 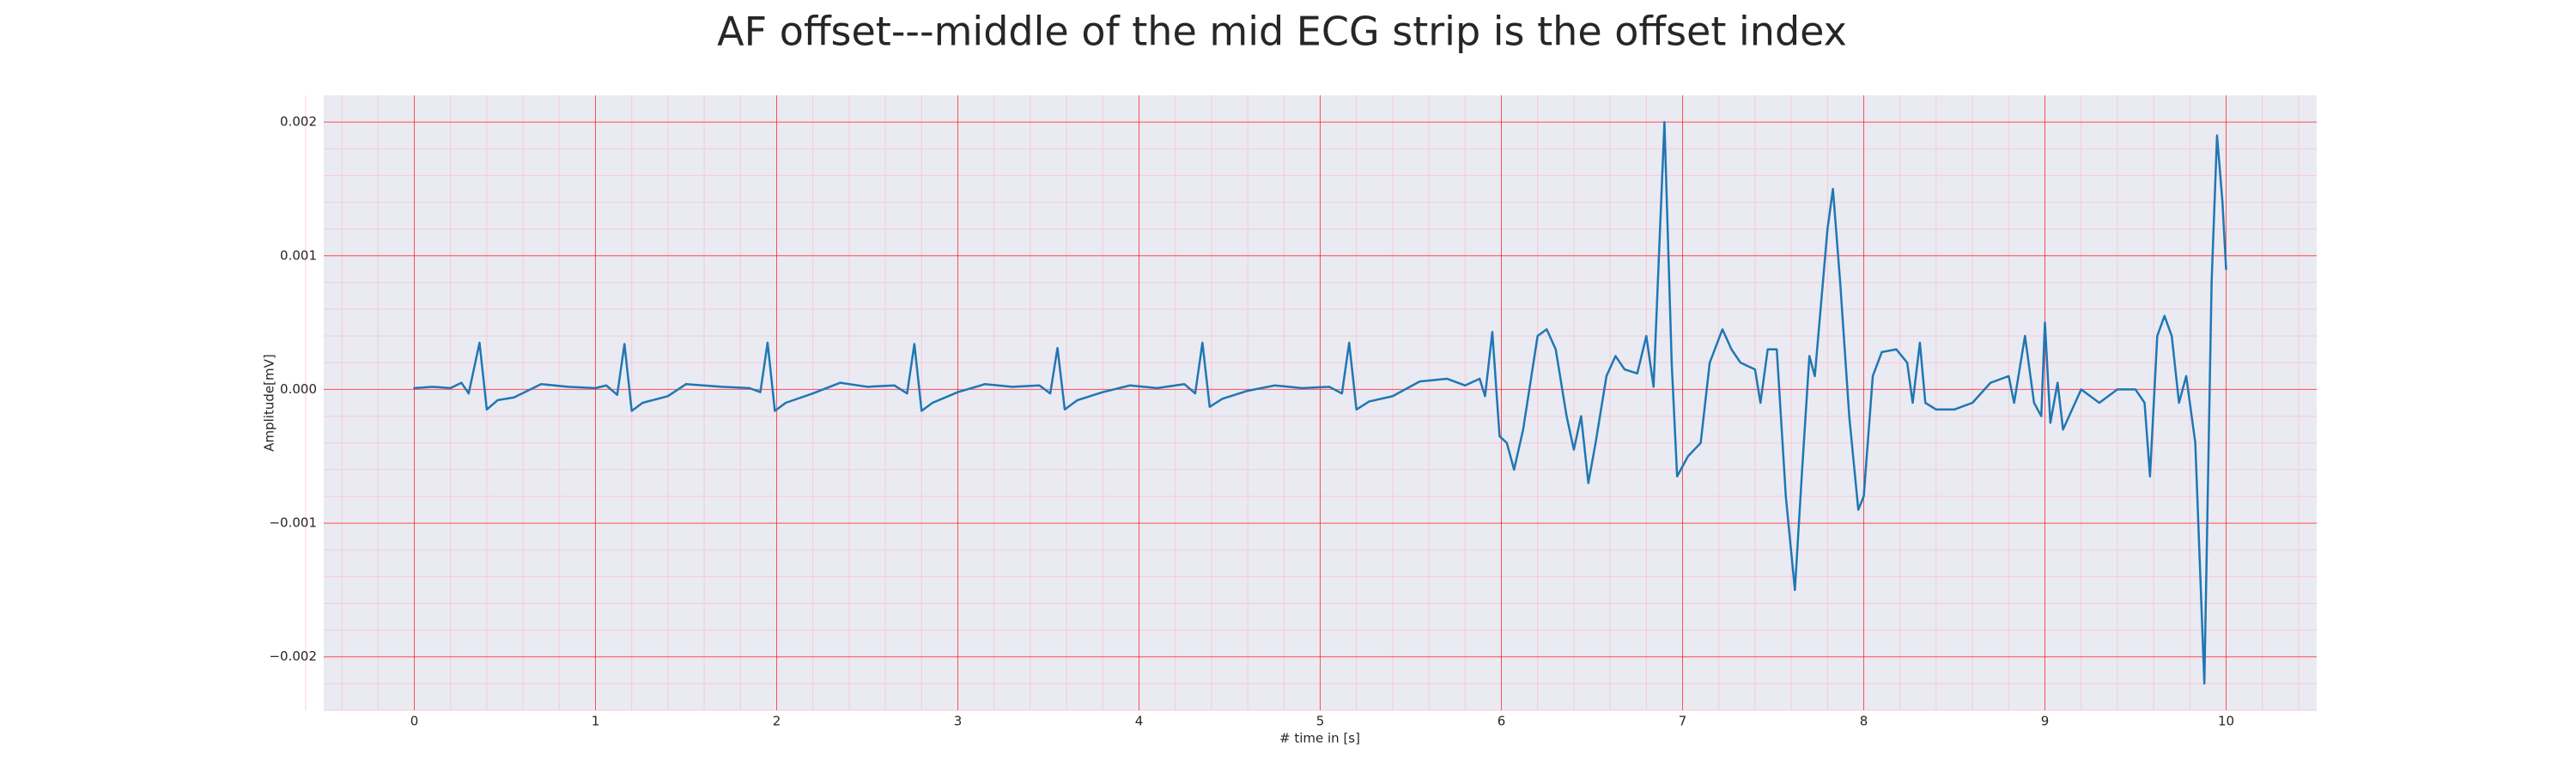 I want to click on x-tick-label: 2, so click(x=777, y=721).